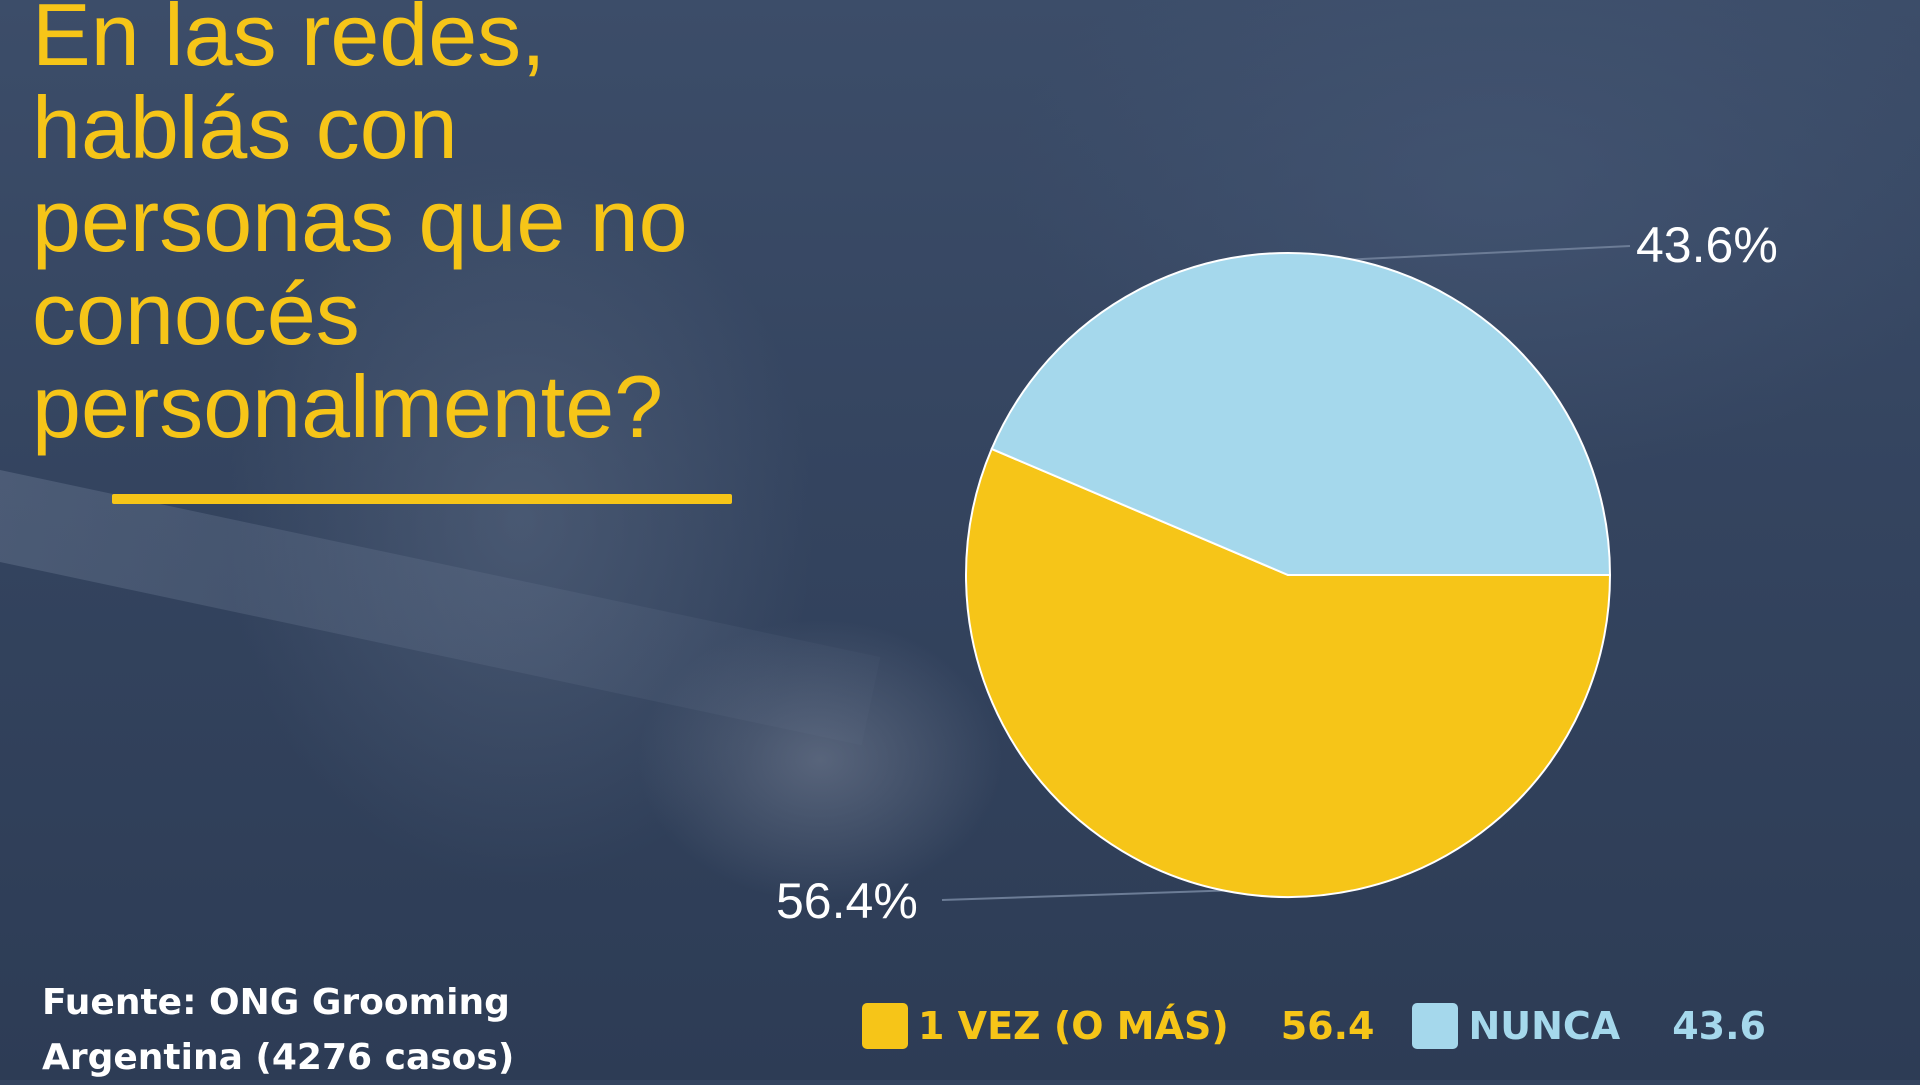 The height and width of the screenshot is (1085, 1920). I want to click on data-label-una-vez: 56.4%, so click(847, 901).